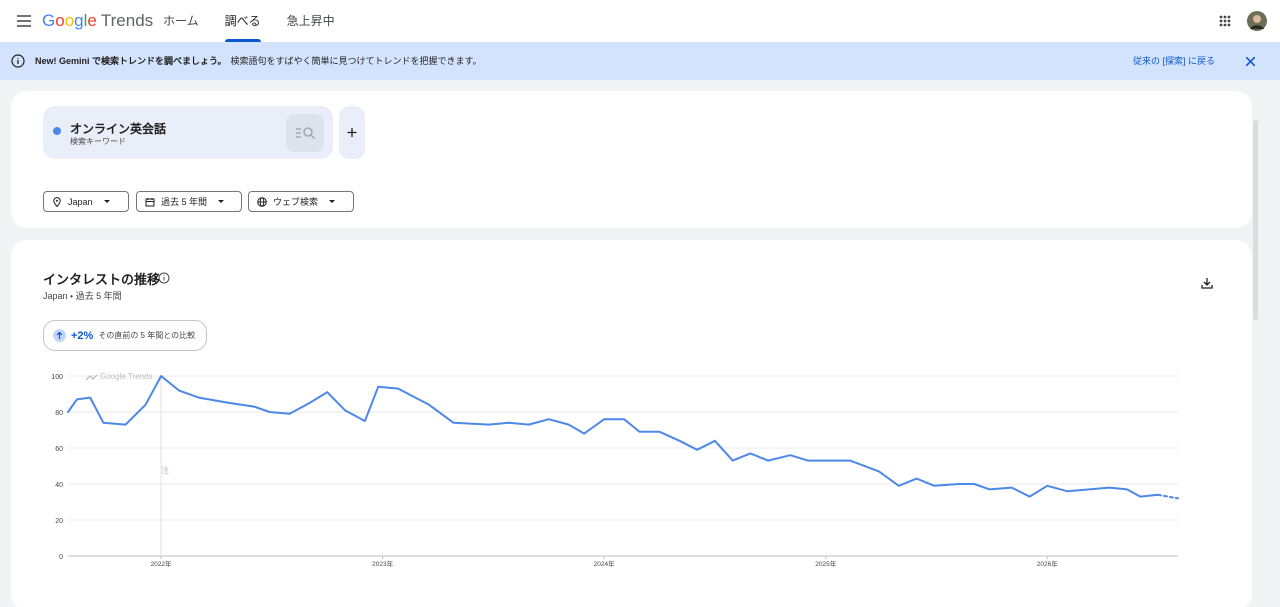 This screenshot has width=1280, height=607. Describe the element at coordinates (165, 470) in the screenshot. I see `annotation: 注` at that location.